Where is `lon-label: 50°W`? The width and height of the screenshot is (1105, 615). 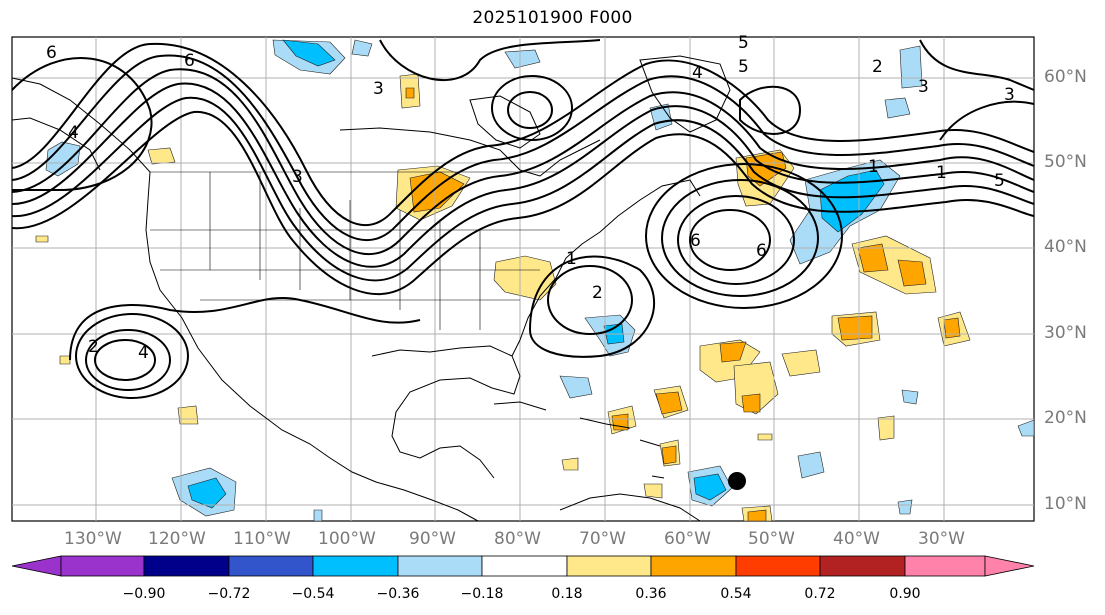 lon-label: 50°W is located at coordinates (771, 539).